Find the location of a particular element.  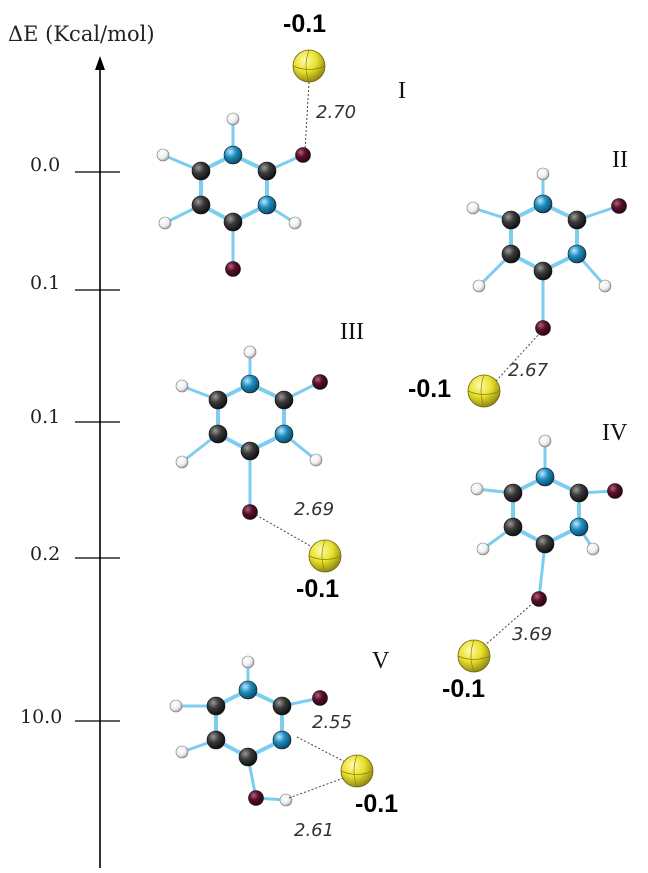

structure-label-III: III is located at coordinates (352, 332).